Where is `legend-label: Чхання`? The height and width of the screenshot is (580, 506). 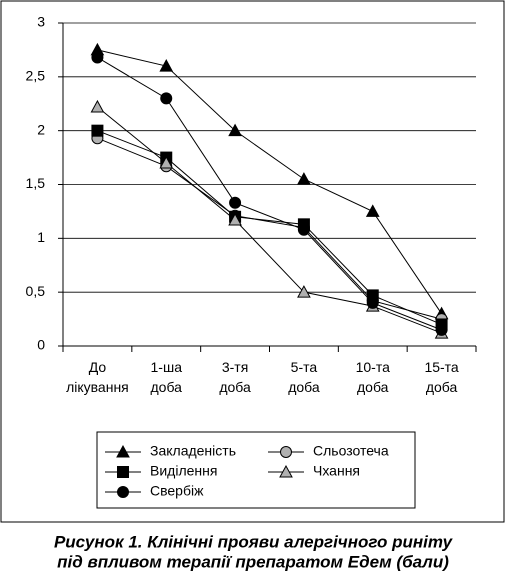 legend-label: Чхання is located at coordinates (336, 471).